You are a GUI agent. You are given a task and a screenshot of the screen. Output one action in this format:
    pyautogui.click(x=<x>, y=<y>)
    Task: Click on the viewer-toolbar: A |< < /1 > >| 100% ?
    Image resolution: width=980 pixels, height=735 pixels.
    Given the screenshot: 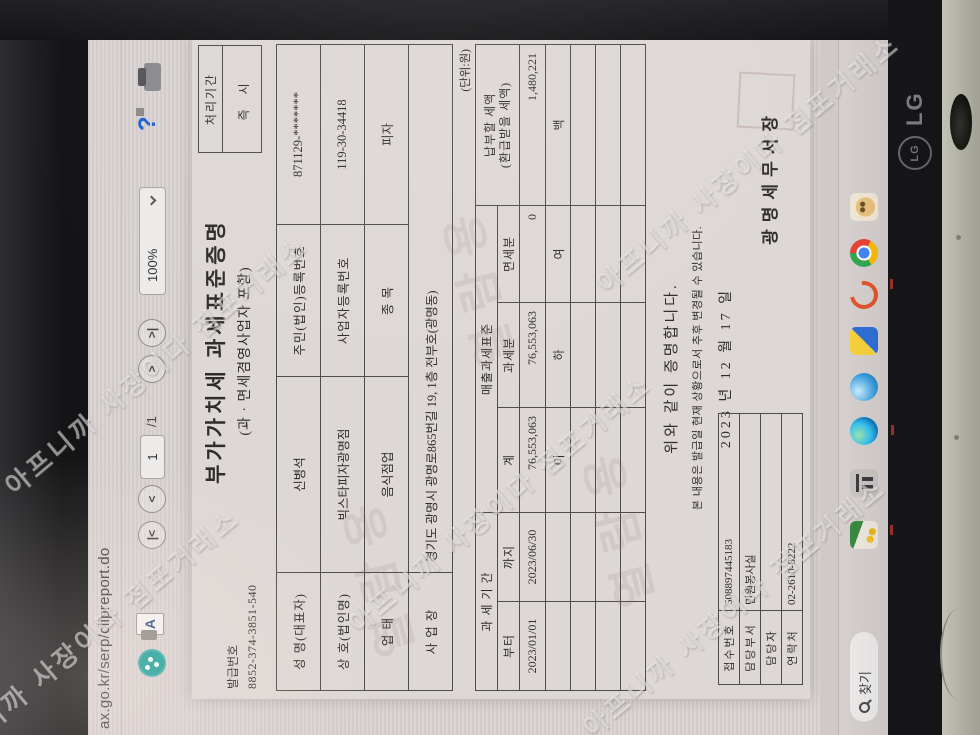 What is the action you would take?
    pyautogui.click(x=153, y=387)
    